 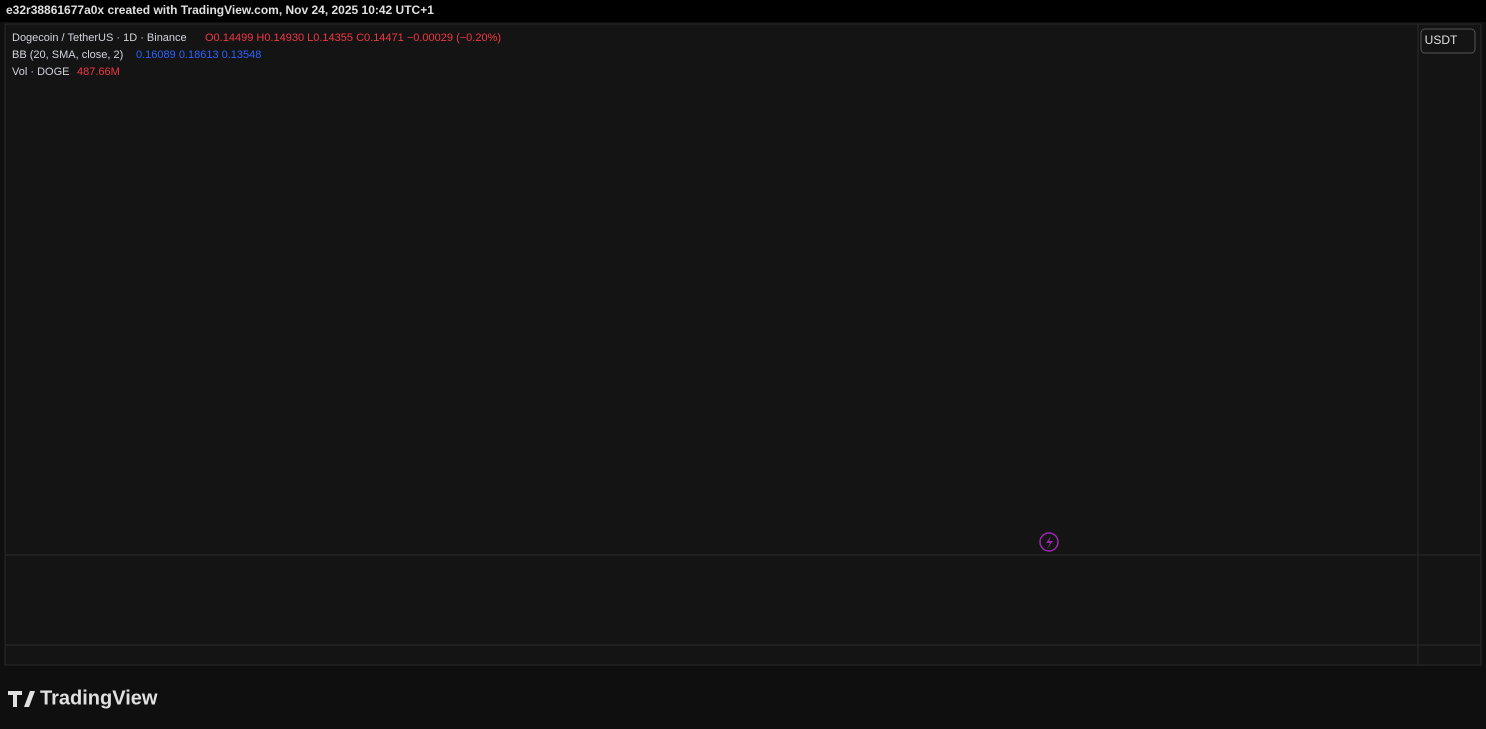 What do you see at coordinates (98, 72) in the screenshot?
I see `legend-vol-value: 487.66M` at bounding box center [98, 72].